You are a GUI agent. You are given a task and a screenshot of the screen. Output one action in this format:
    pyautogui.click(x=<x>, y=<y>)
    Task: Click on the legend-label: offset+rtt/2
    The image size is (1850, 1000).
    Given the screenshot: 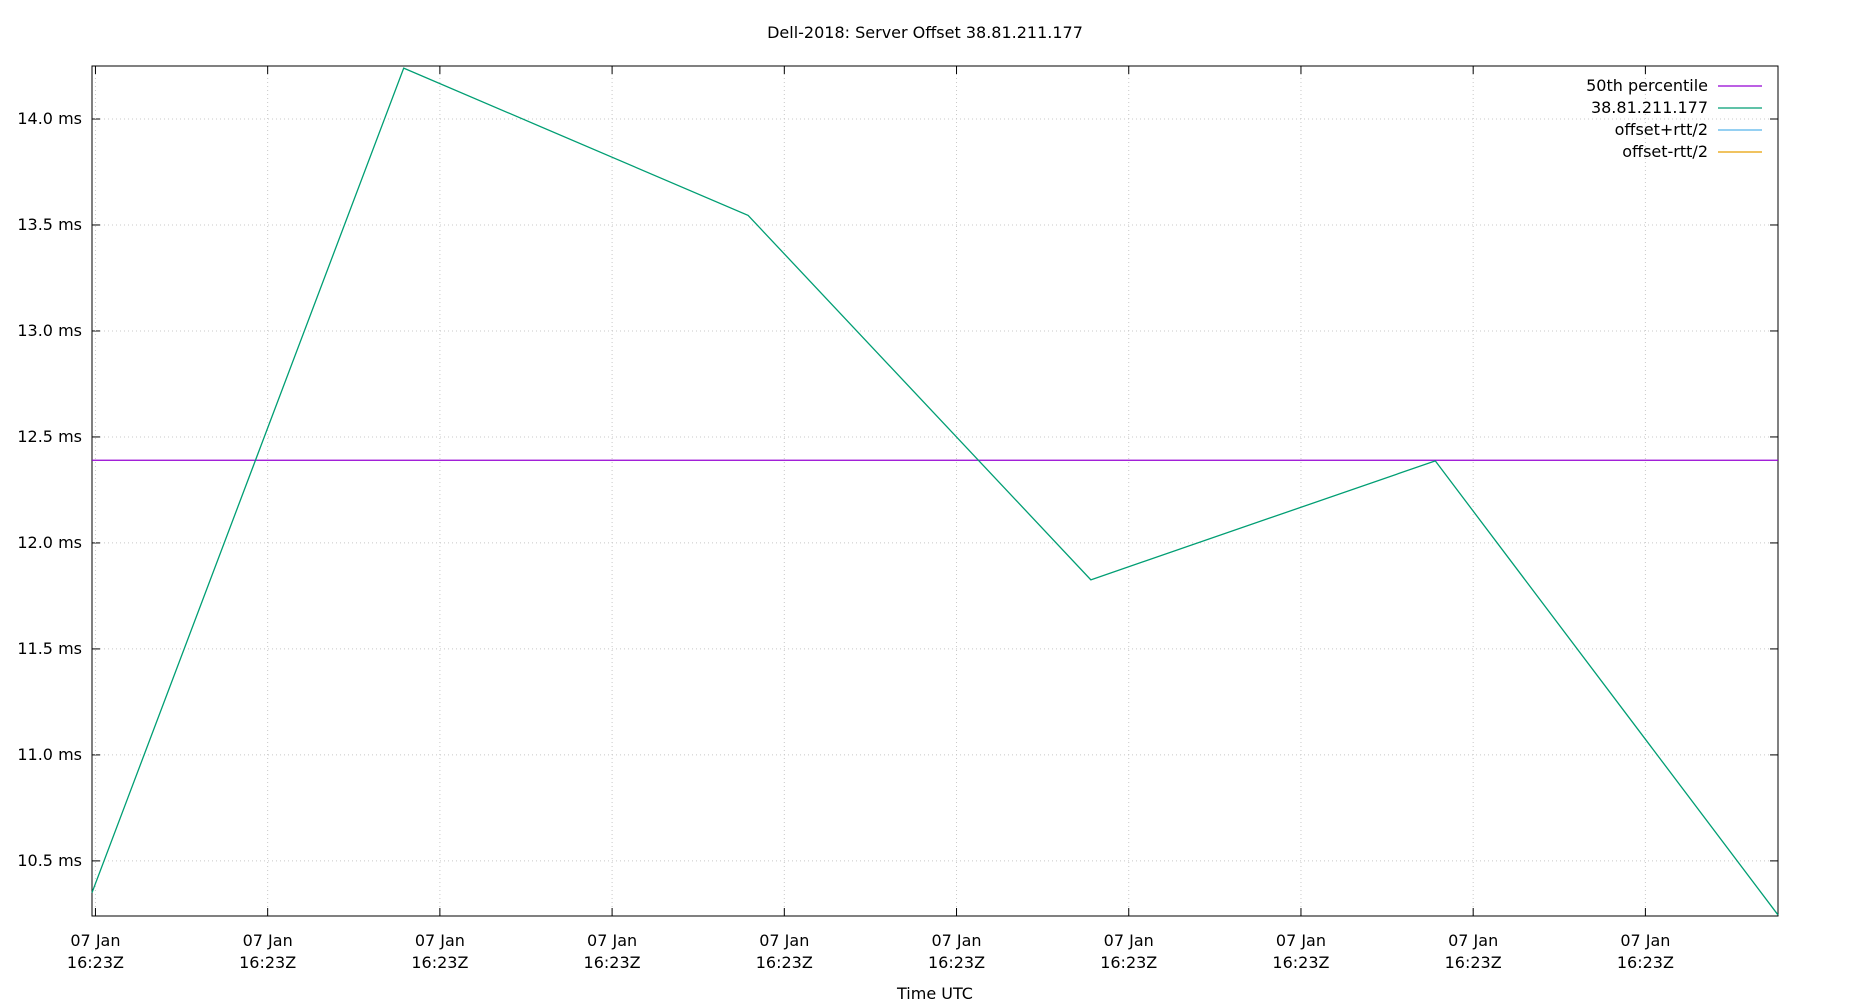 What is the action you would take?
    pyautogui.click(x=1661, y=129)
    